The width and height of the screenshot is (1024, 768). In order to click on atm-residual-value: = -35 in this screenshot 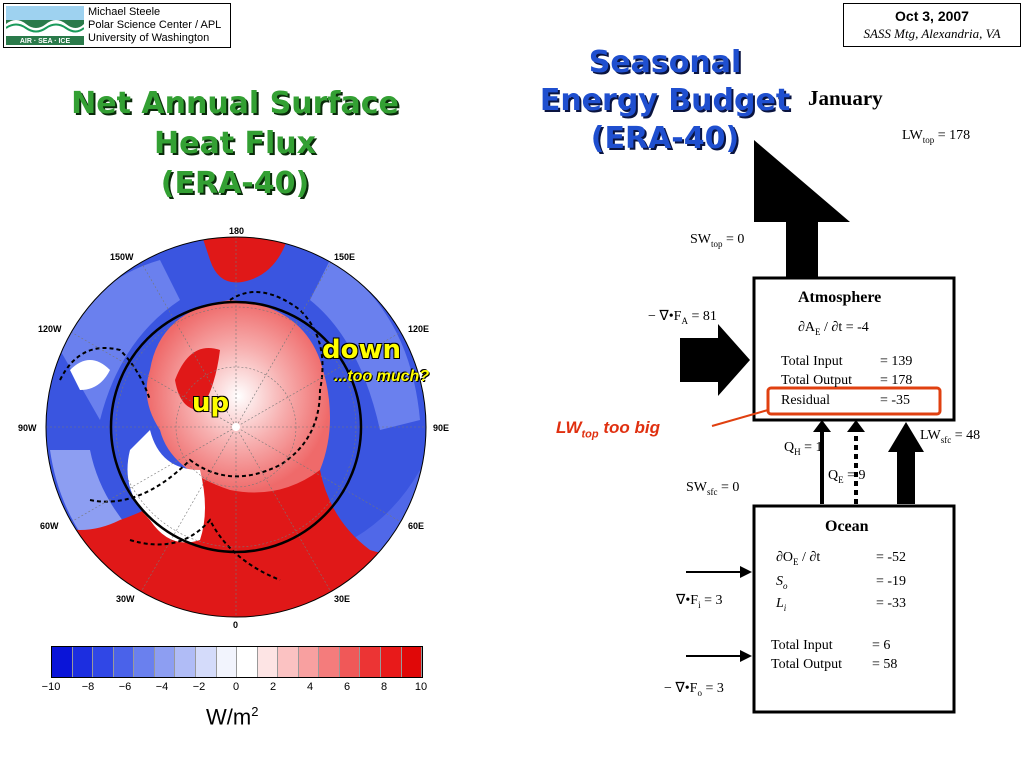, I will do `click(895, 400)`.